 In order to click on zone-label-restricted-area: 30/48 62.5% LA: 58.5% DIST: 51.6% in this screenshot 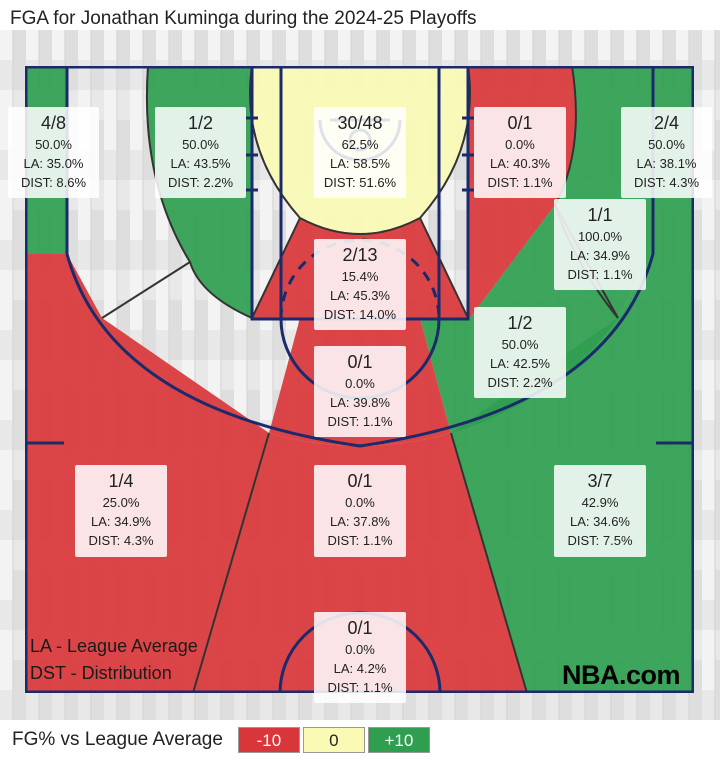, I will do `click(360, 152)`.